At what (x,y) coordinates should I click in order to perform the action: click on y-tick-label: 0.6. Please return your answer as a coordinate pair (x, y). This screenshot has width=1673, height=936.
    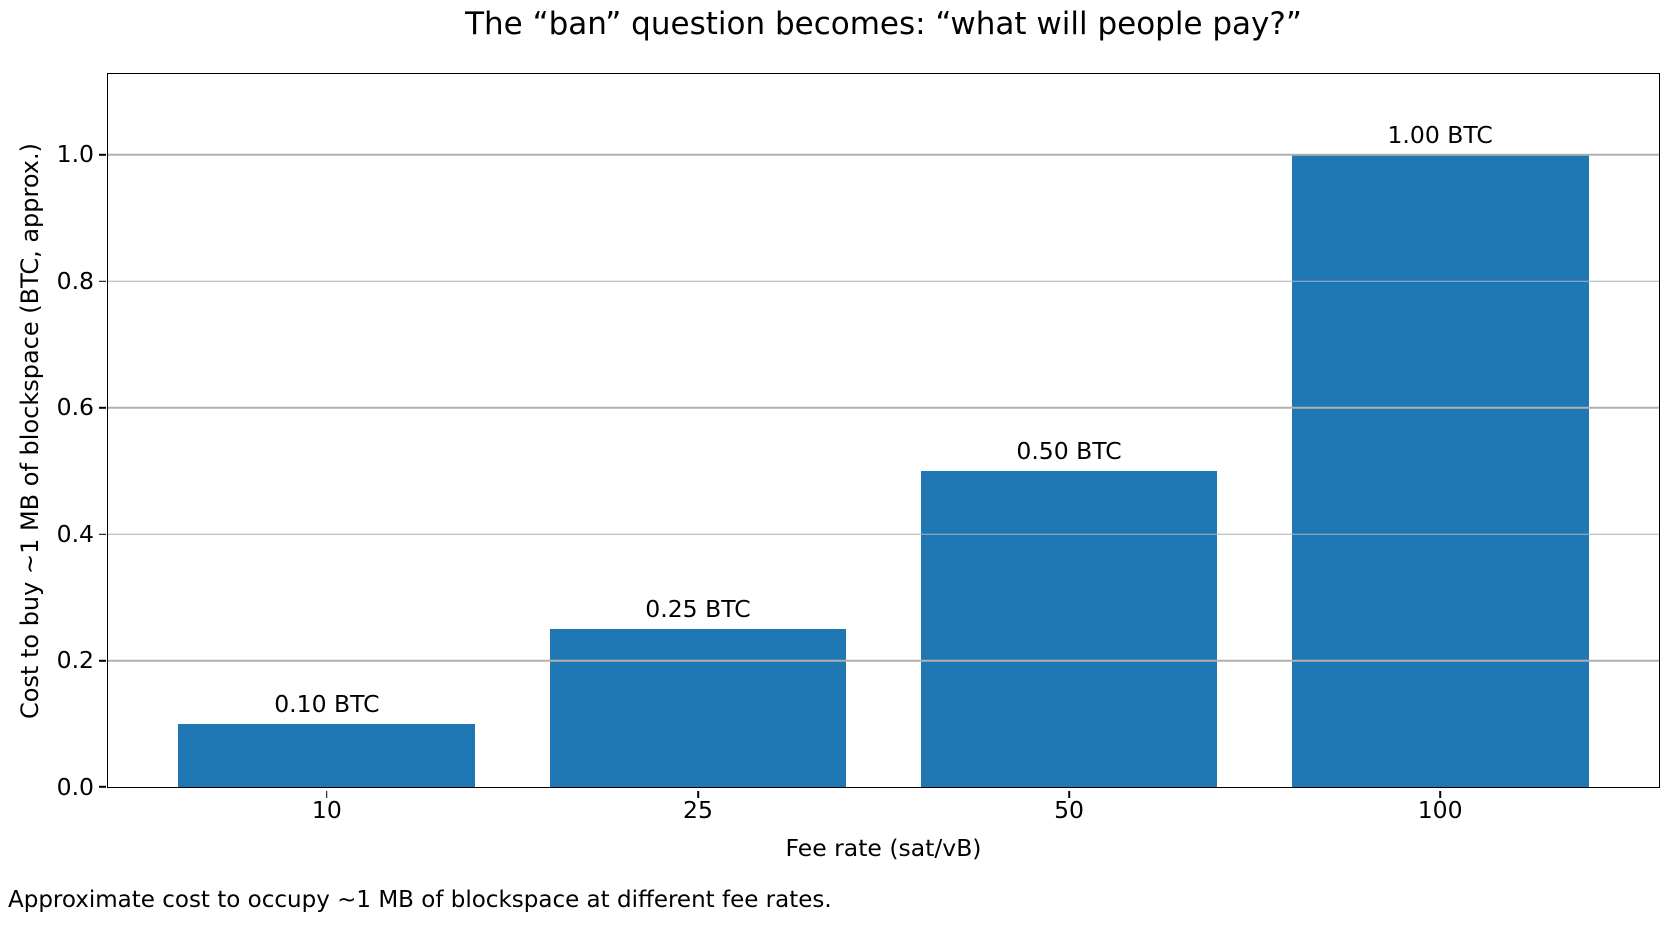
    Looking at the image, I should click on (75, 407).